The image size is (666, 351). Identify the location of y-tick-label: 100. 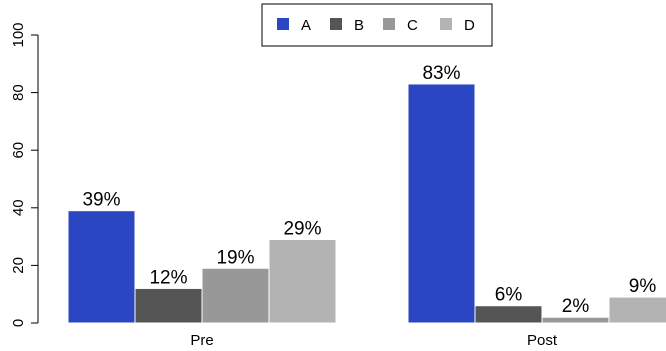
(18, 34).